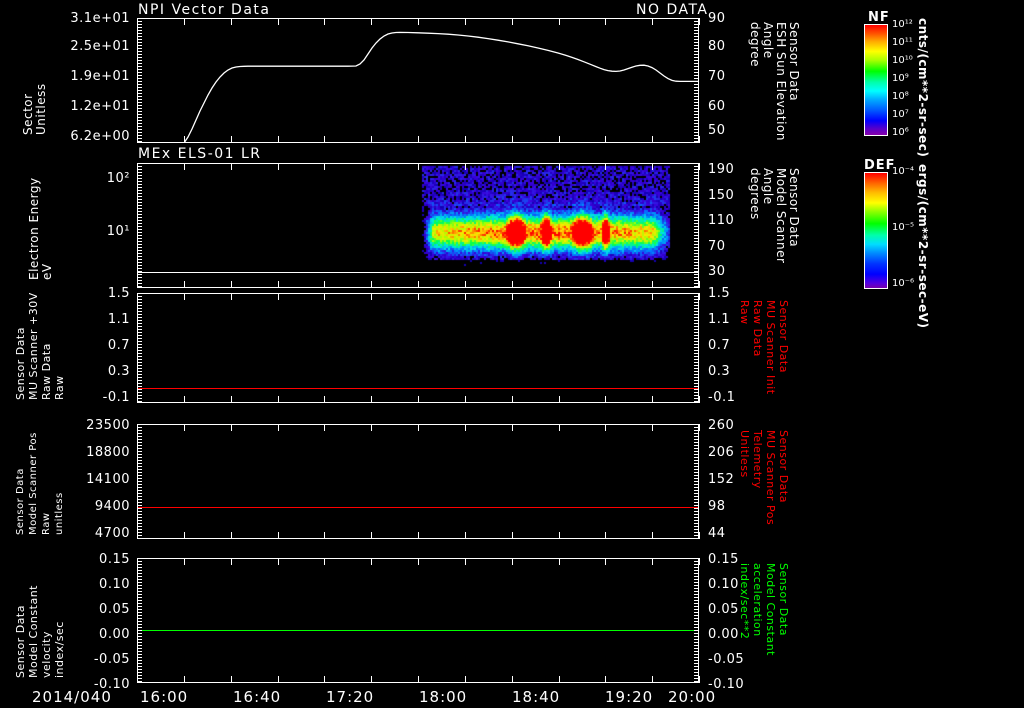 This screenshot has height=708, width=1024. What do you see at coordinates (418, 481) in the screenshot?
I see `panel-scannerpos-plot-area` at bounding box center [418, 481].